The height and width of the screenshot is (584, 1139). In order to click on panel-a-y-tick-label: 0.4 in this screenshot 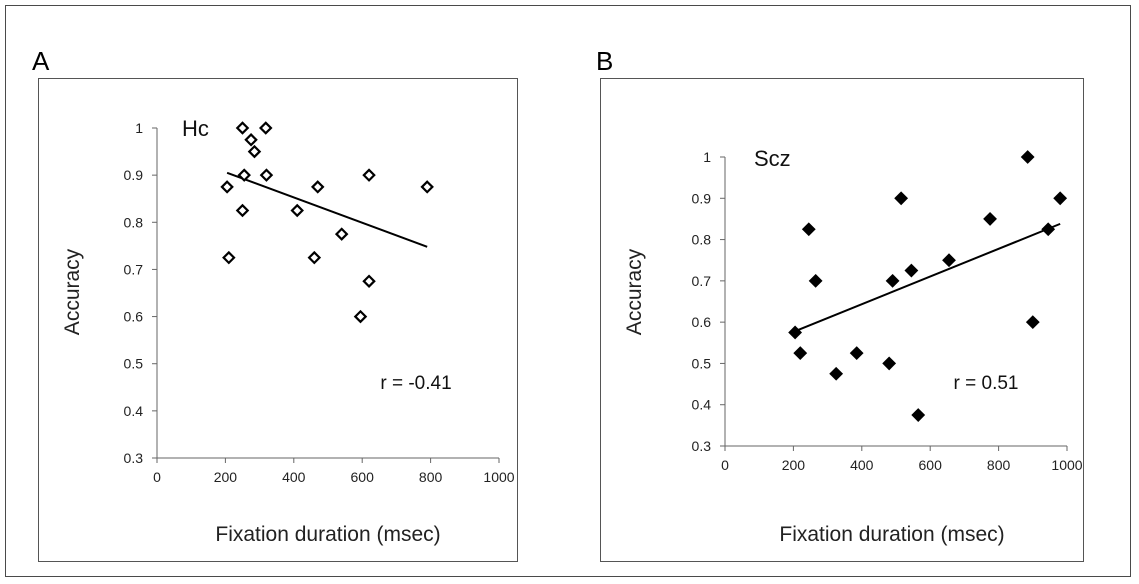, I will do `click(134, 411)`.